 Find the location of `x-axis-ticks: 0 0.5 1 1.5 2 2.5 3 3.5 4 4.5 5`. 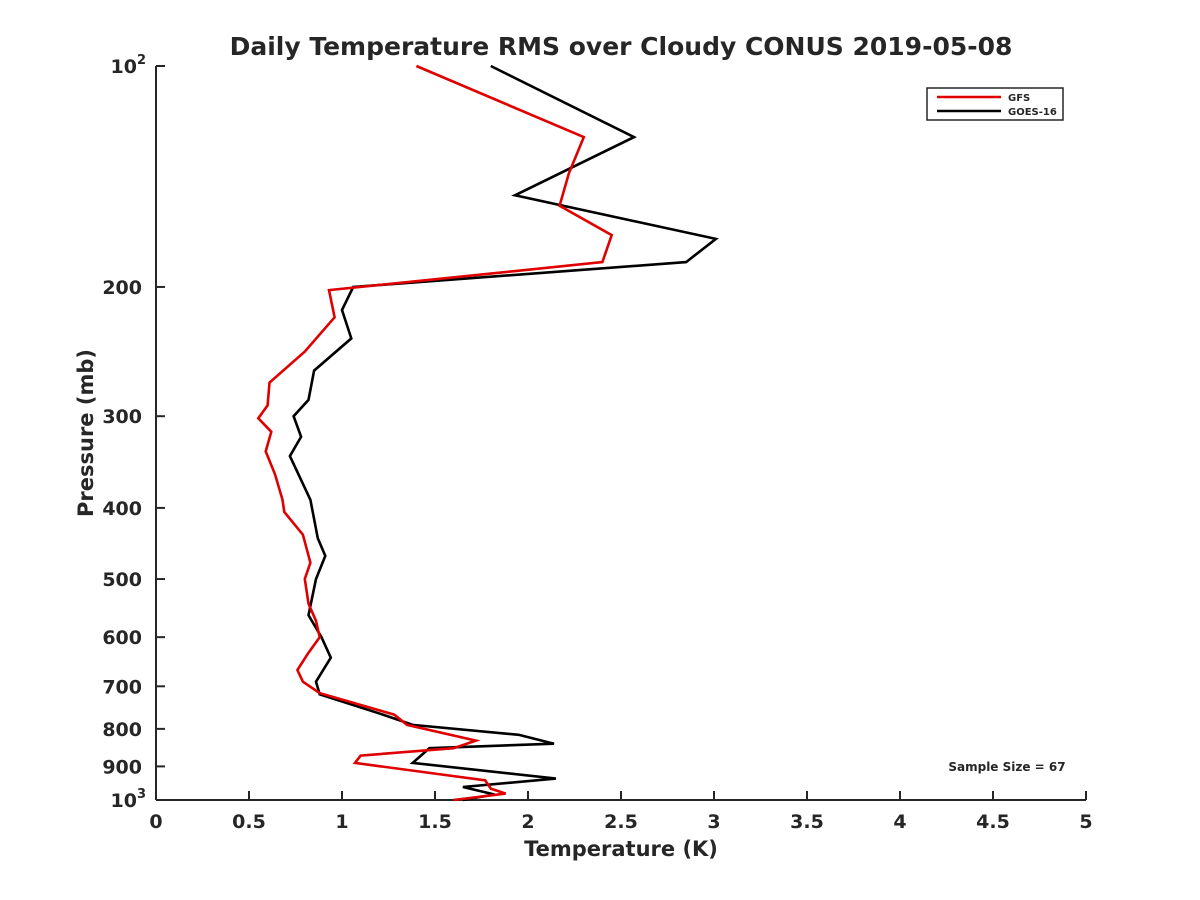

x-axis-ticks: 0 0.5 1 1.5 2 2.5 3 3.5 4 4.5 5 is located at coordinates (621, 812).